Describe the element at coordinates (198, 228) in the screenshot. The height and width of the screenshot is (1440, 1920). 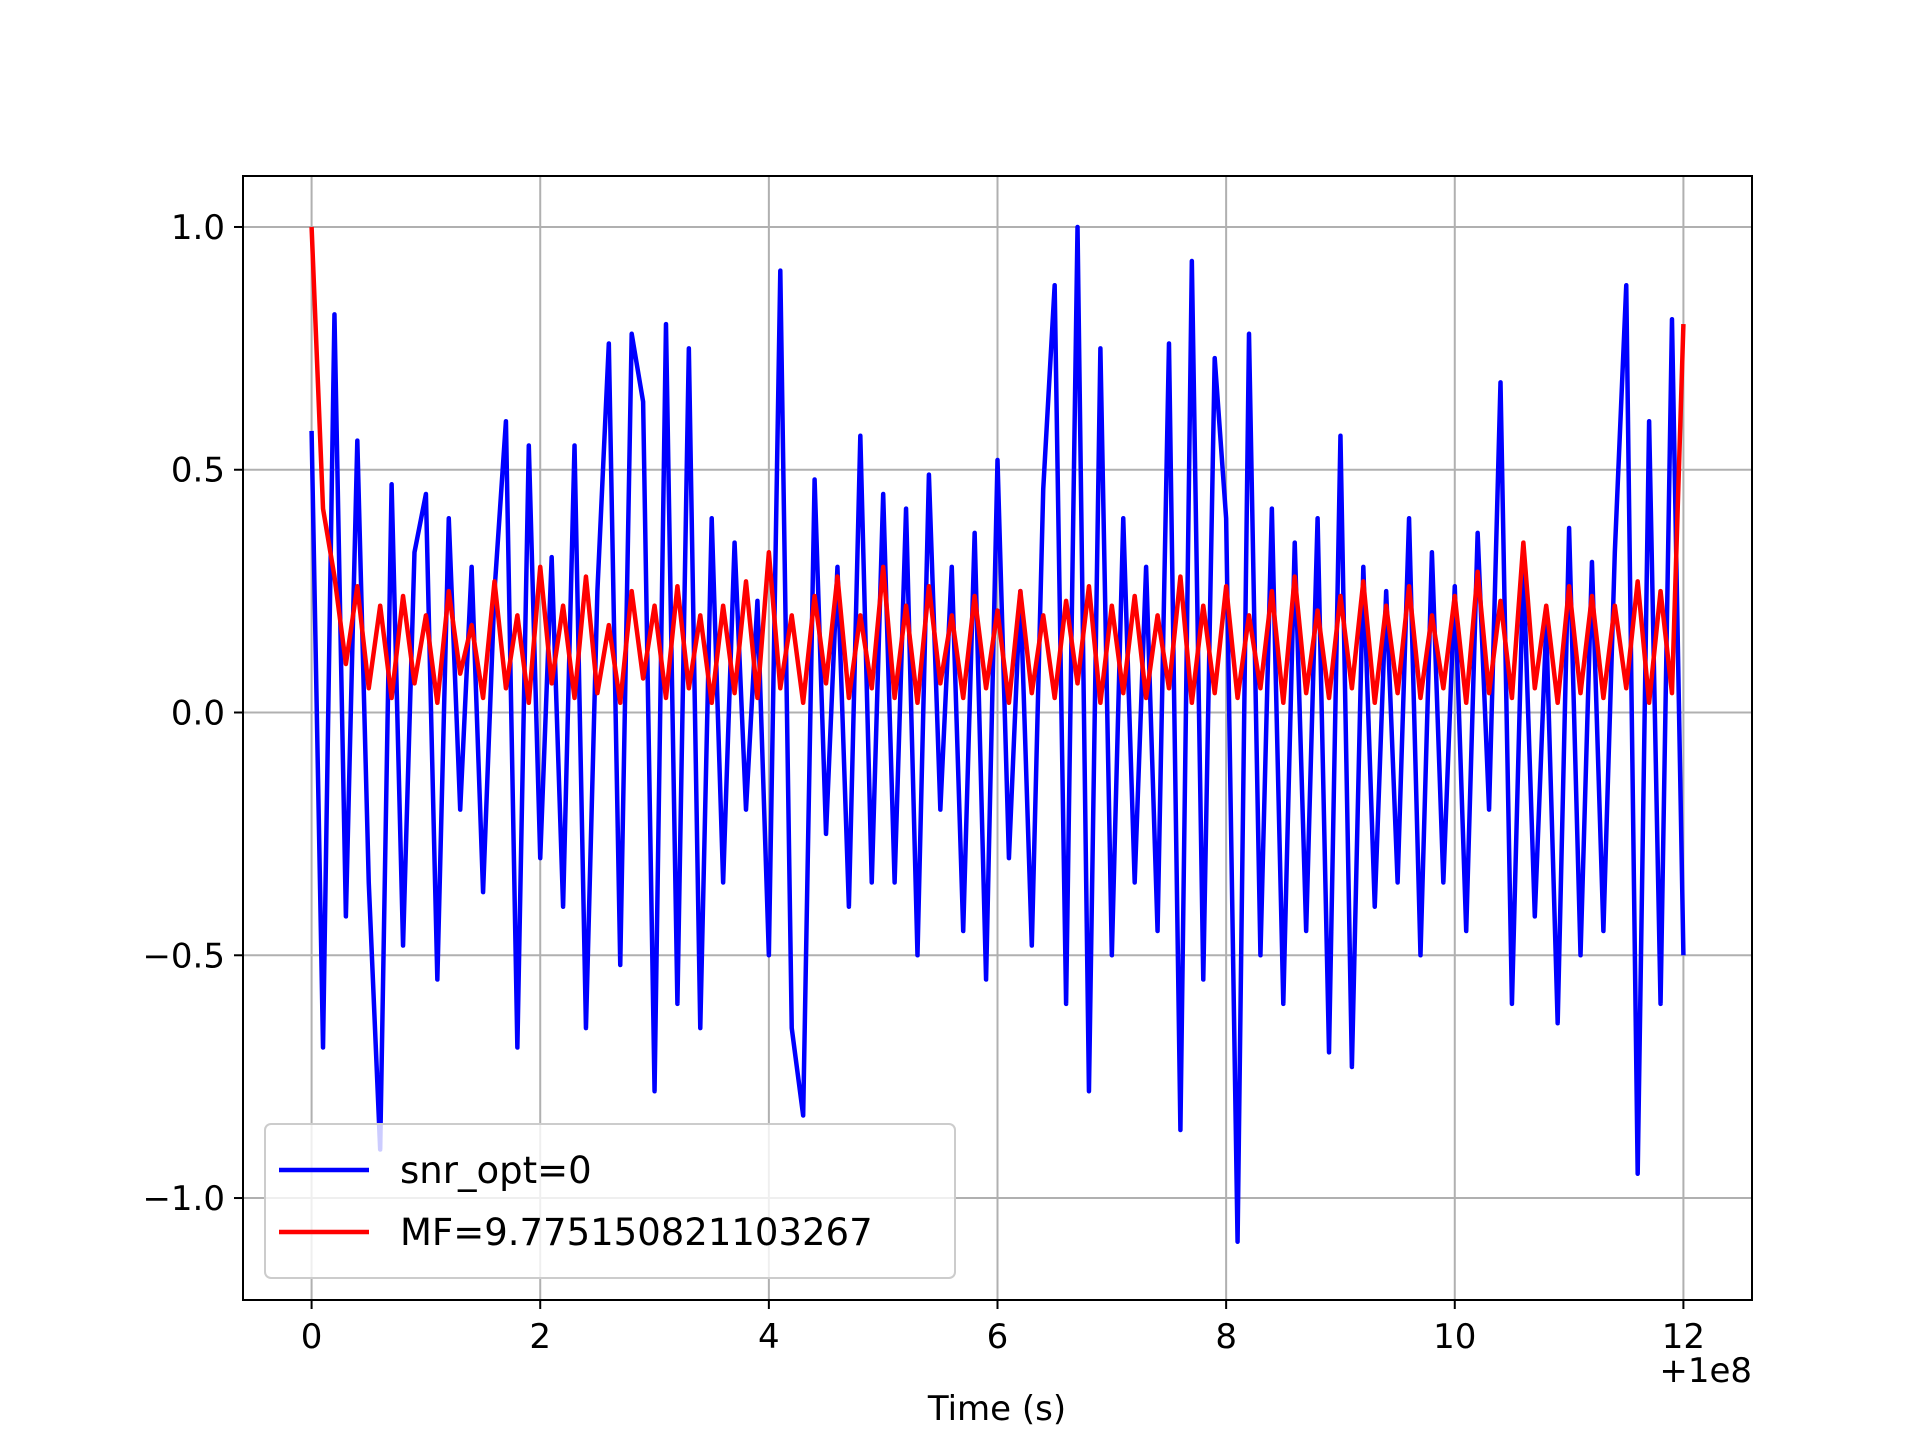
I see `y-tick-label: 1.0` at that location.